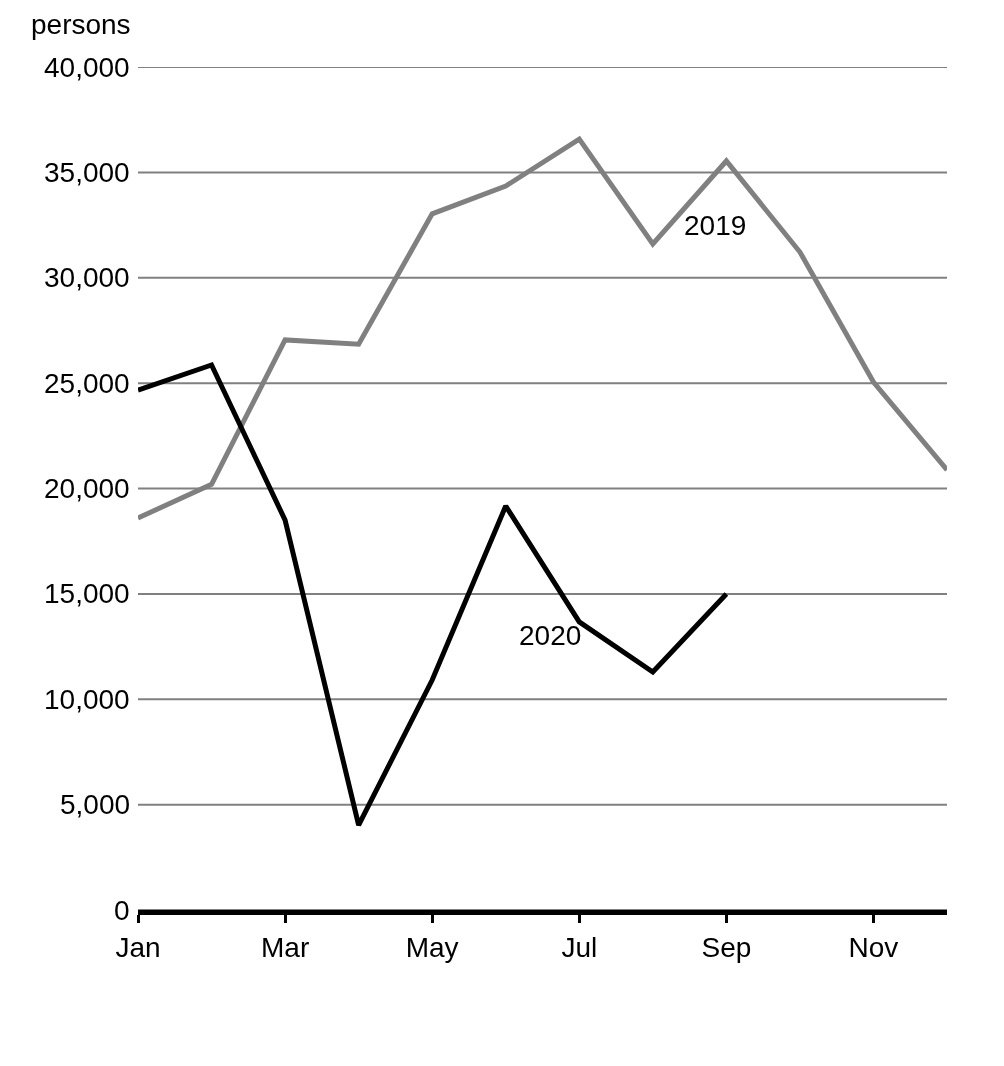 This screenshot has width=1004, height=1066. I want to click on x-tick-label: Mar, so click(285, 947).